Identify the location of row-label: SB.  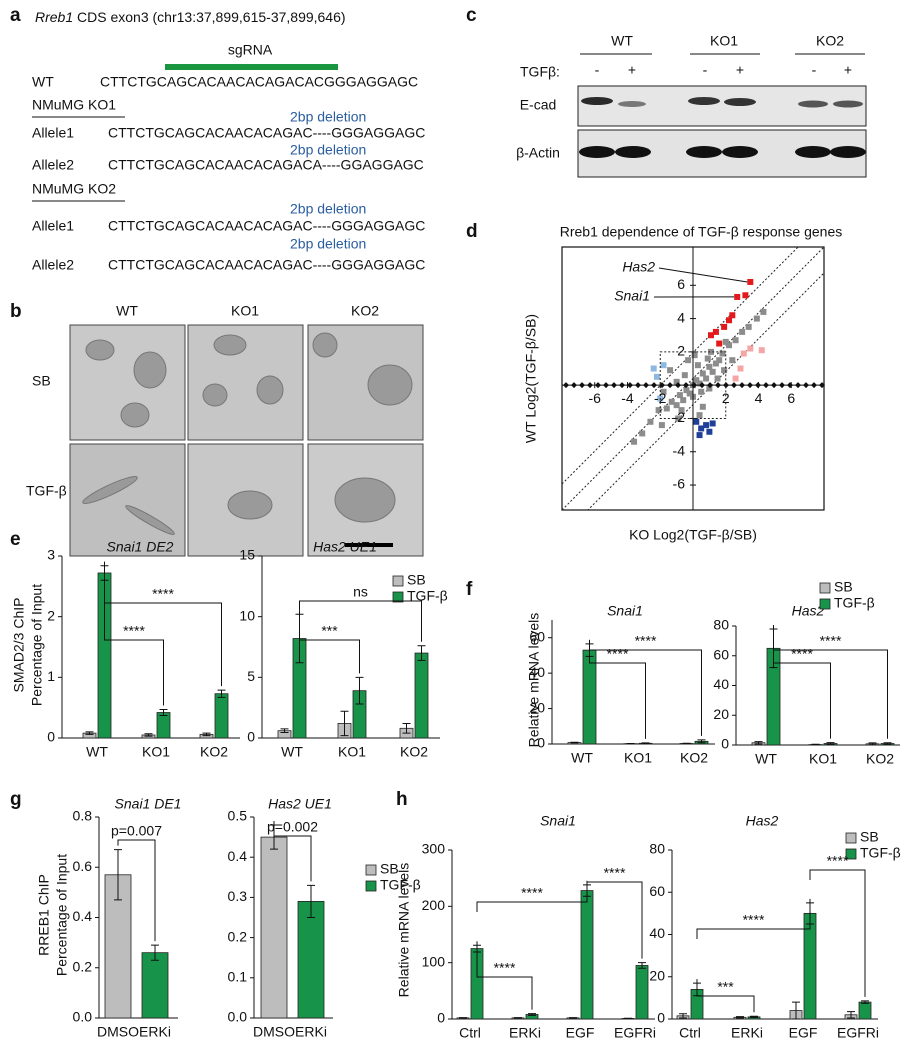
(41, 381).